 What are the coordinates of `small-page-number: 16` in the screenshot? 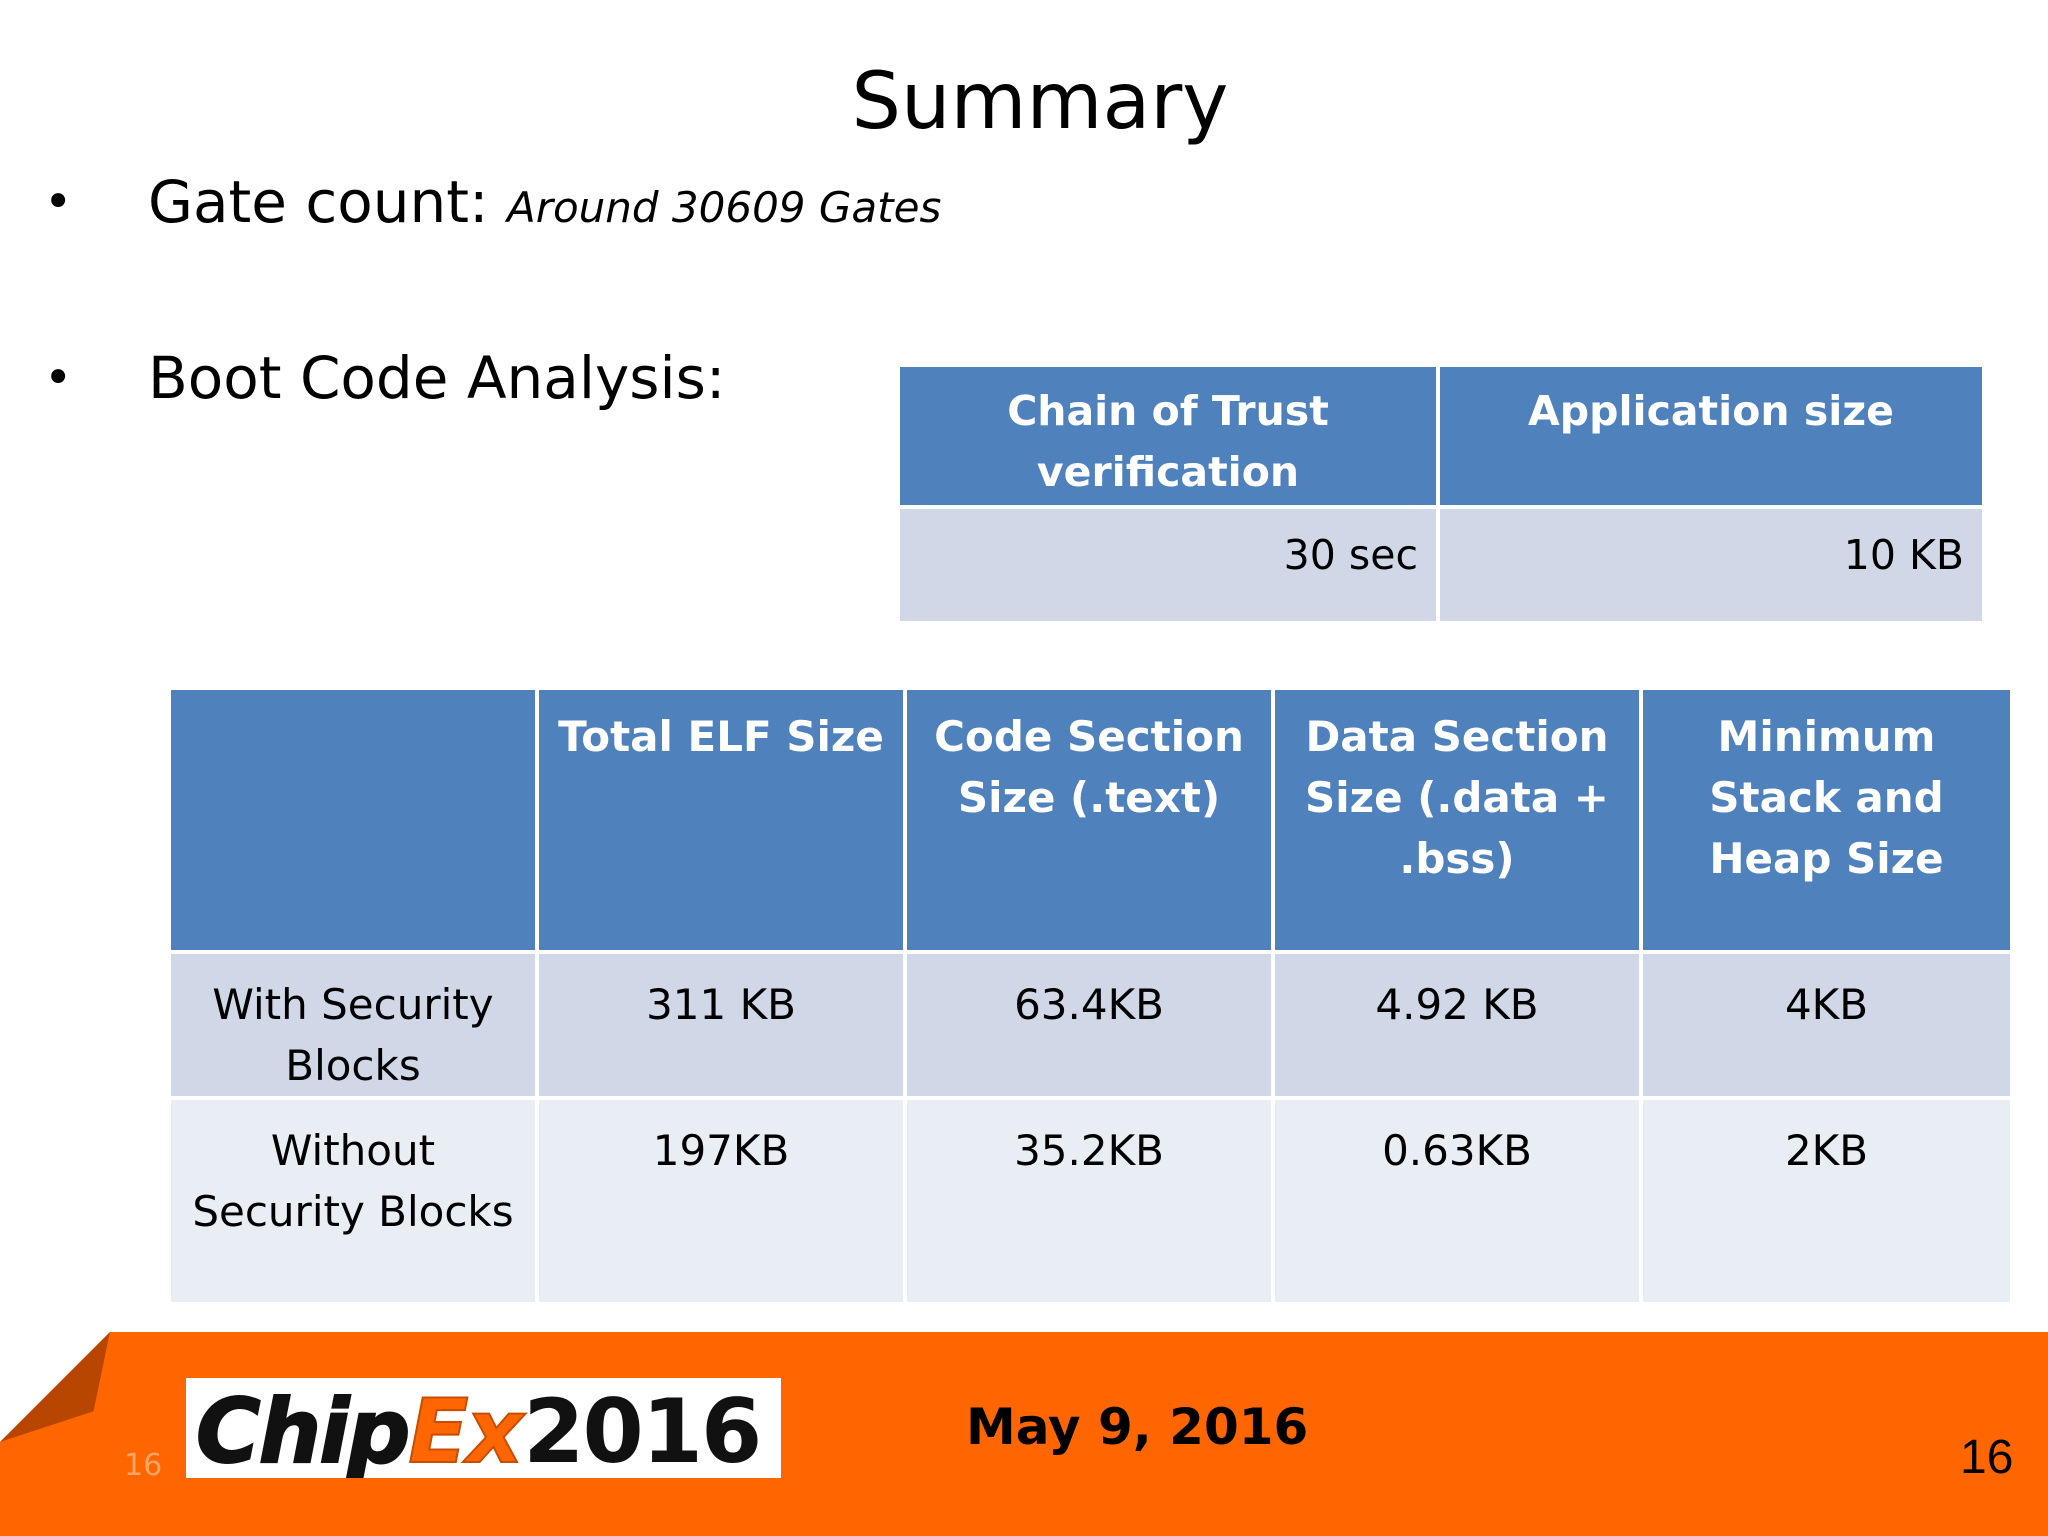 It's located at (143, 1465).